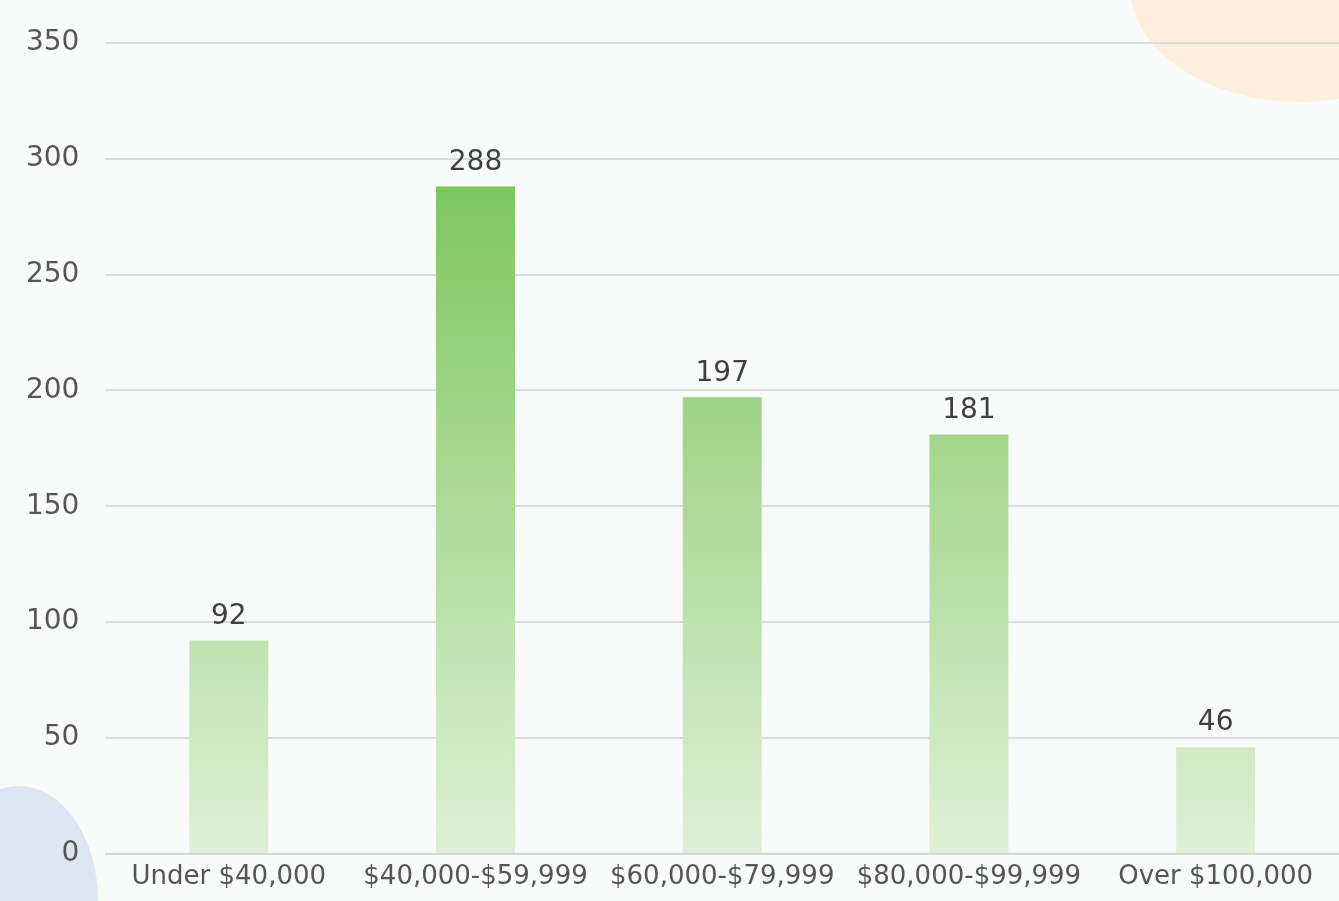 This screenshot has height=901, width=1339. I want to click on y-tick-label: 50, so click(61, 736).